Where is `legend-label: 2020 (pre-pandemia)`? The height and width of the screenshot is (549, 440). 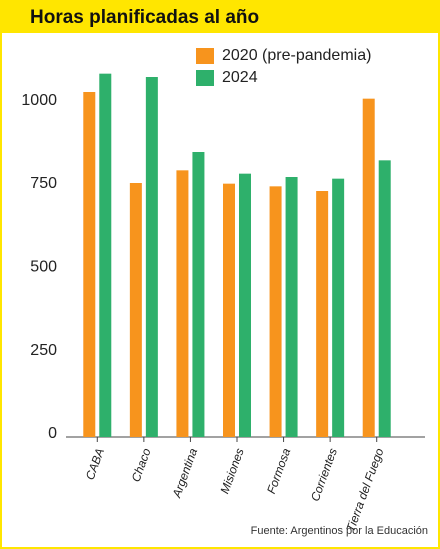 legend-label: 2020 (pre-pandemia) is located at coordinates (296, 55).